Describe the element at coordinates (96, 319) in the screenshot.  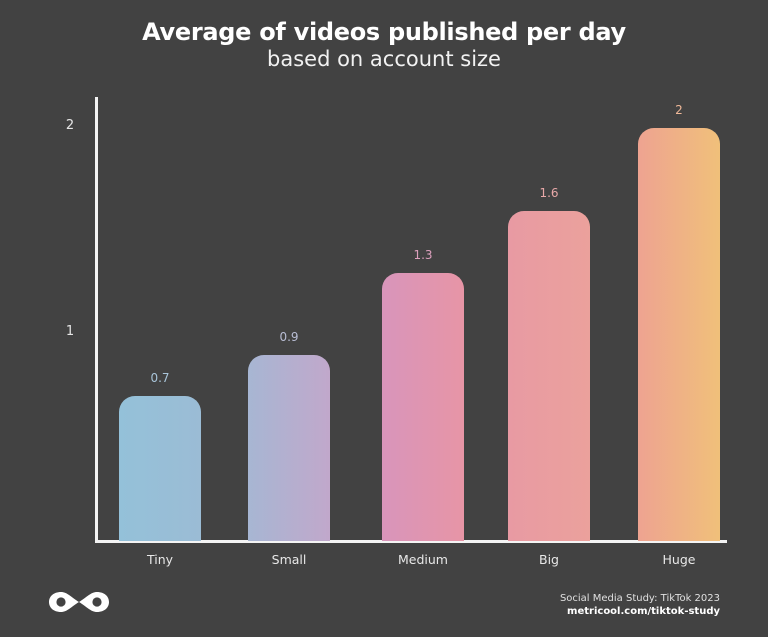
I see `y-axis-line` at that location.